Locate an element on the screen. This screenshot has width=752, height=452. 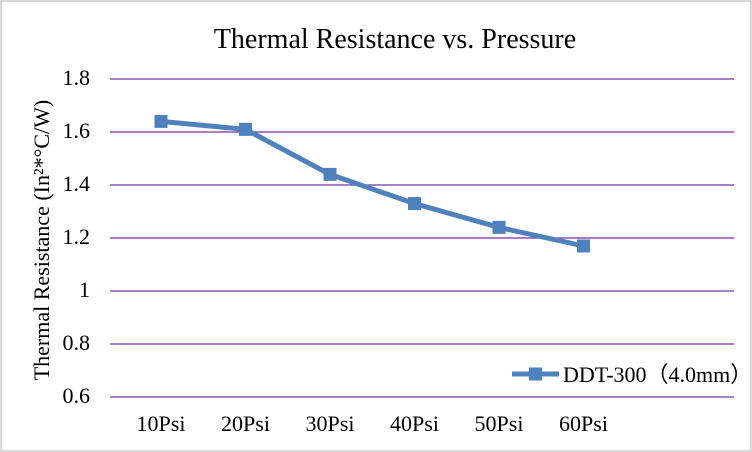
x-axis-label: 10Psi is located at coordinates (161, 423).